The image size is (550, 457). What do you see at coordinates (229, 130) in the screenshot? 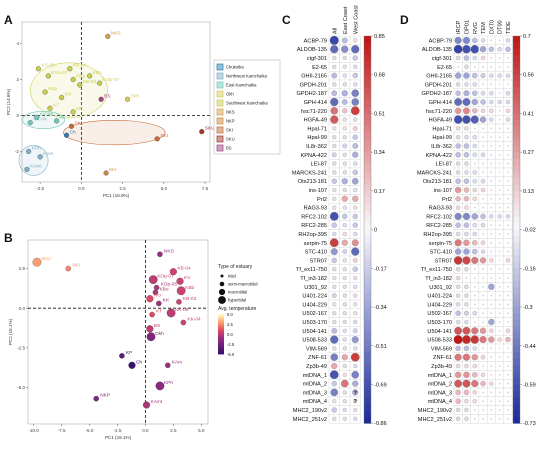
I see `legend-label: SKI` at bounding box center [229, 130].